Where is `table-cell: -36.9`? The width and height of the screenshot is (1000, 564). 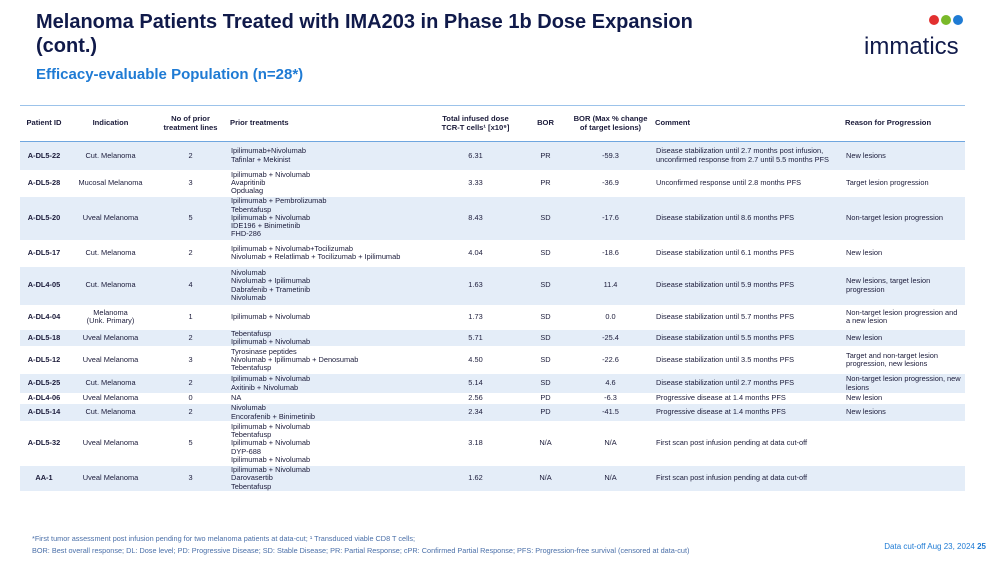 table-cell: -36.9 is located at coordinates (610, 182).